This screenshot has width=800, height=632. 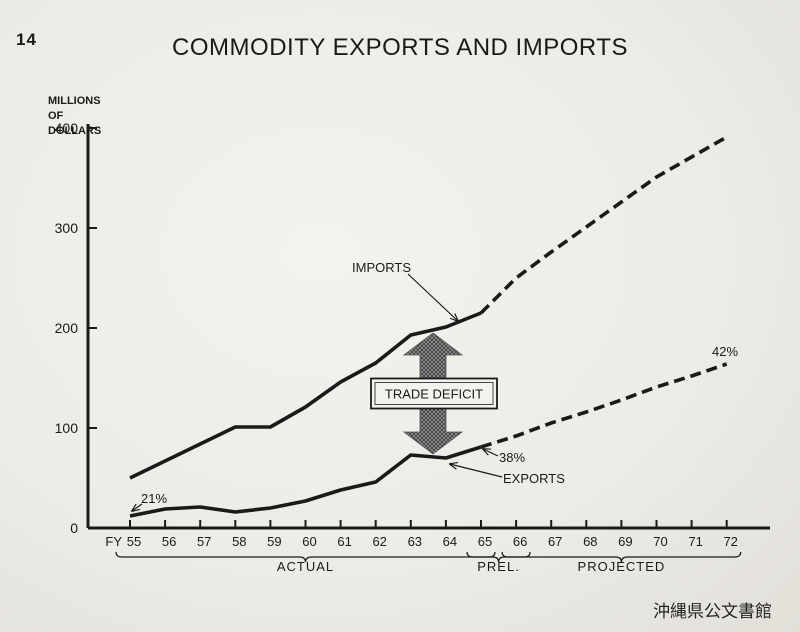 What do you see at coordinates (712, 612) in the screenshot?
I see `archive-stamp: 沖縄県公文書館` at bounding box center [712, 612].